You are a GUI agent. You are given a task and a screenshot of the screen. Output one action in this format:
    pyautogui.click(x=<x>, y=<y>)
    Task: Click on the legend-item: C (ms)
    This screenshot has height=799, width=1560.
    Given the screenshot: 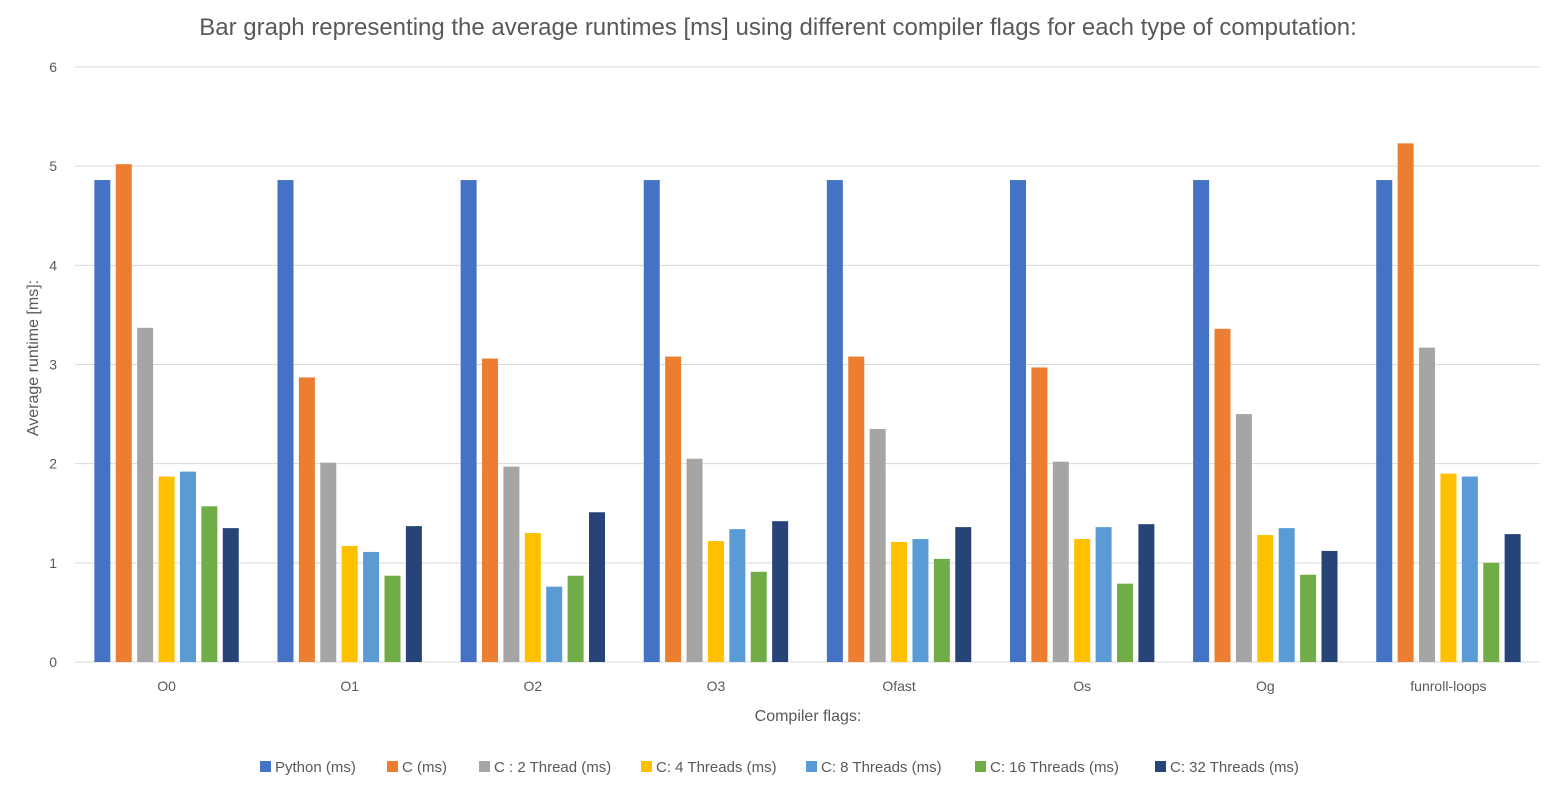 What is the action you would take?
    pyautogui.click(x=417, y=767)
    